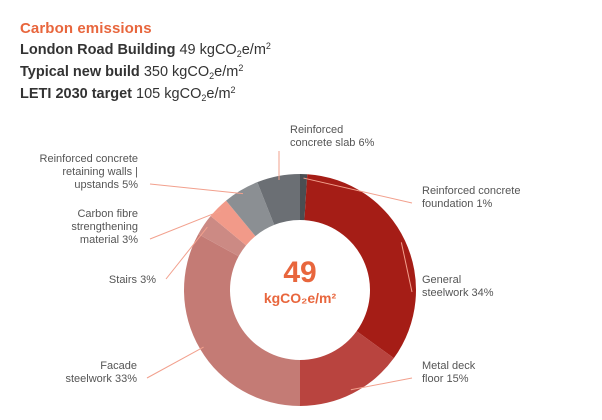 This screenshot has height=420, width=602. What do you see at coordinates (441, 280) in the screenshot?
I see `slice-label-line: General` at bounding box center [441, 280].